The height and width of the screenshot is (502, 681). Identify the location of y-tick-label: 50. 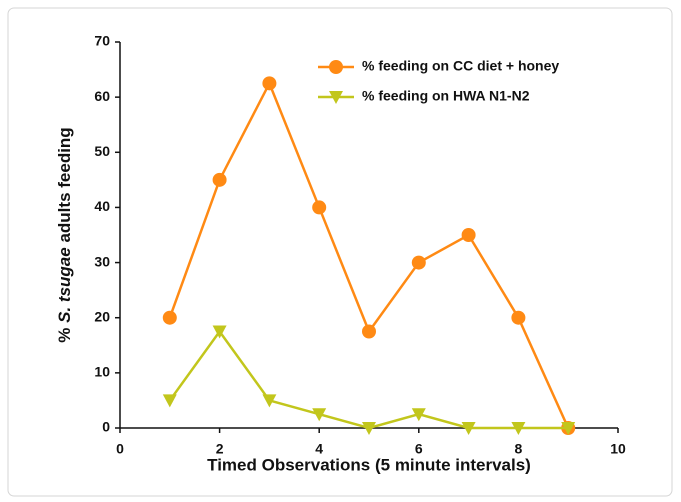
(102, 151).